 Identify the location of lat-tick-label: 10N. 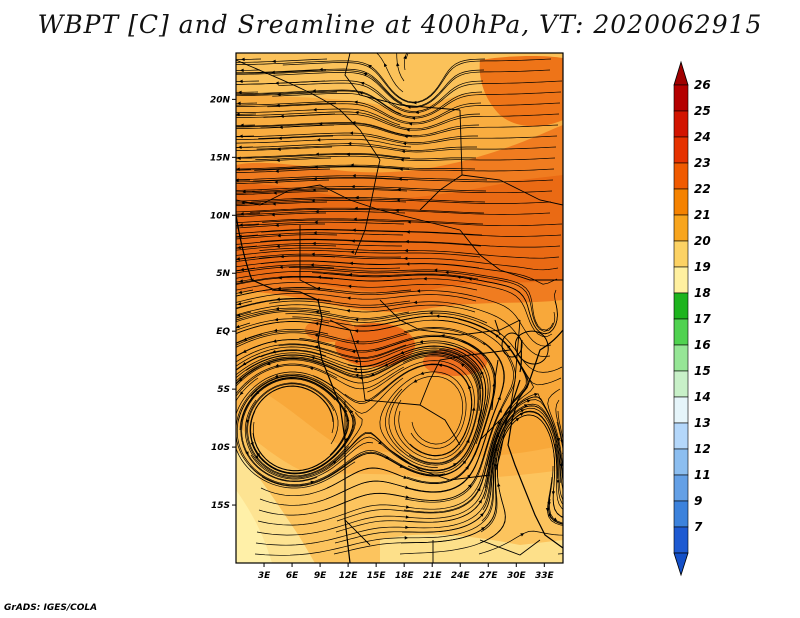
(220, 216).